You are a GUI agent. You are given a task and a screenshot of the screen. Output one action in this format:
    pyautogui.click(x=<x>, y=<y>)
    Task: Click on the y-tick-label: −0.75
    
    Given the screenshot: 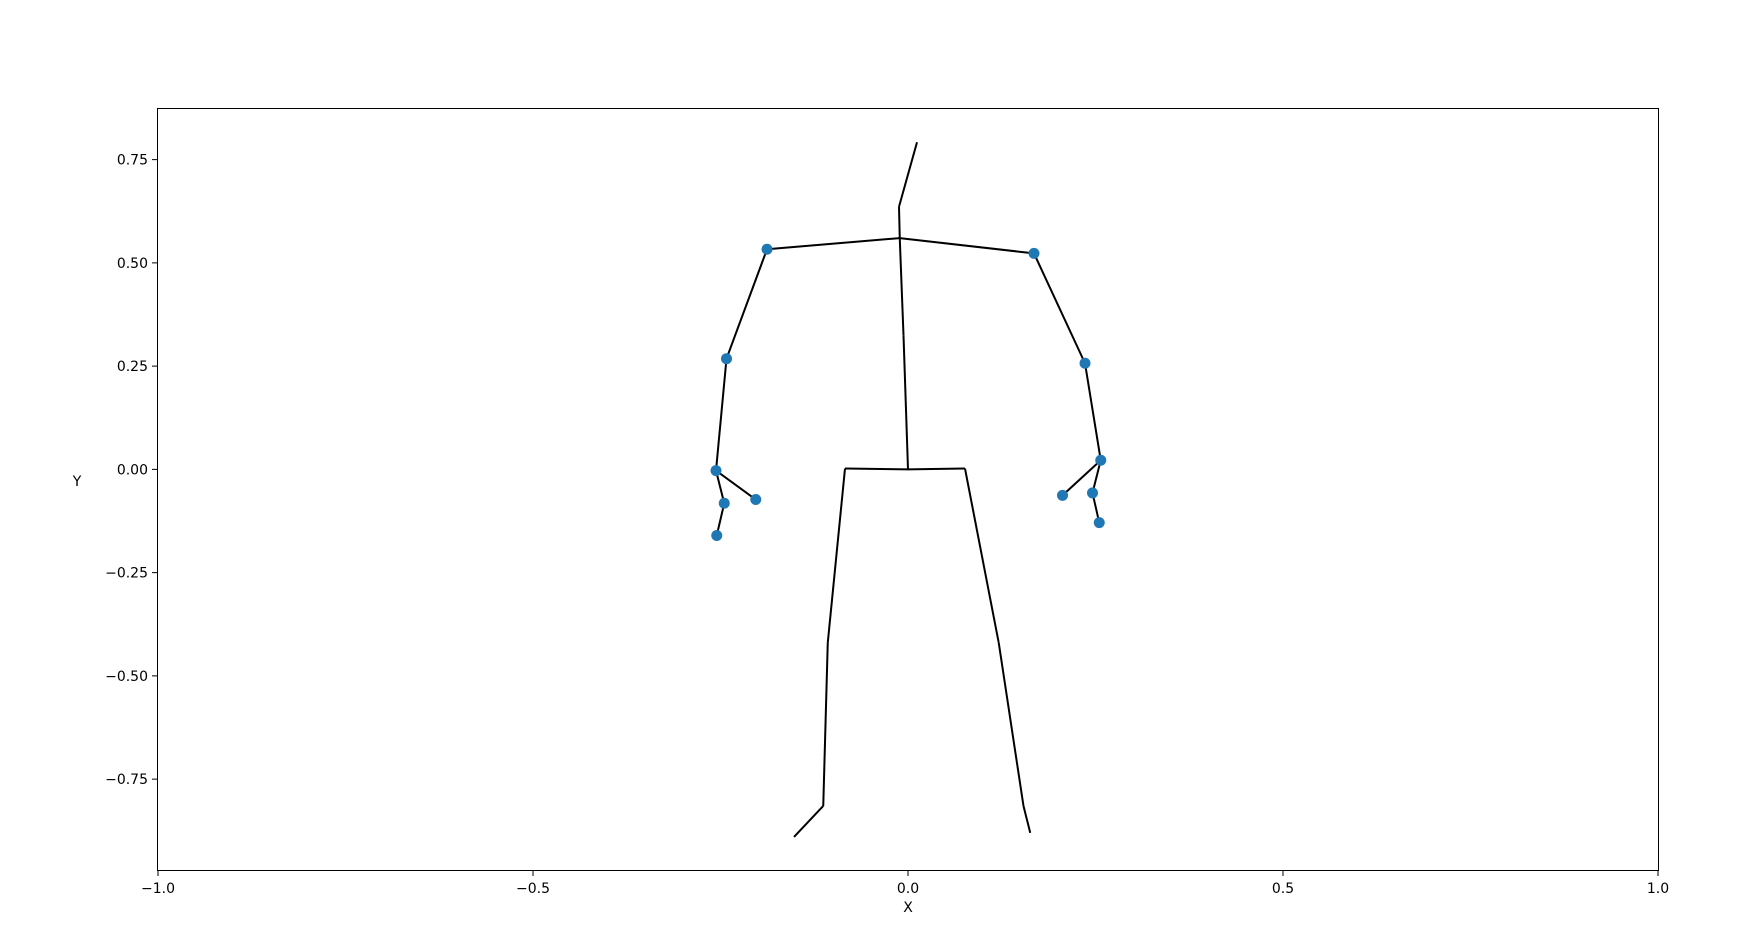 What is the action you would take?
    pyautogui.click(x=126, y=780)
    